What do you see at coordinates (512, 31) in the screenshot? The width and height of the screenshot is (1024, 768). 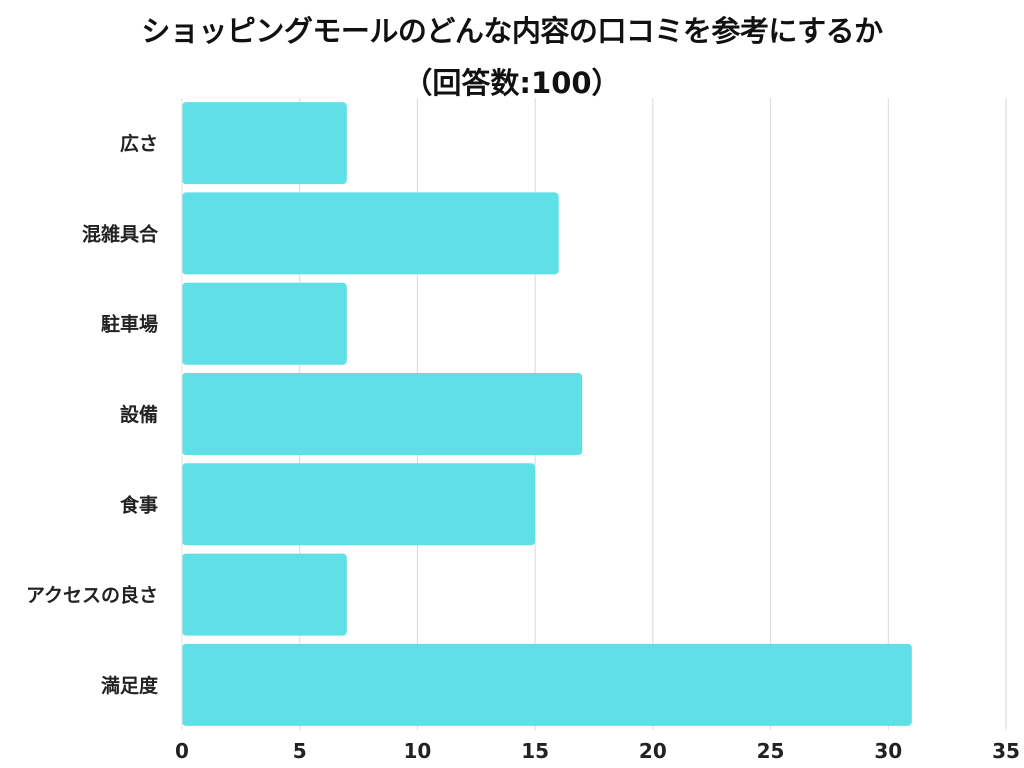 I see `chart-title-line1: ショッピングモールのどんな内容の口コミを参考にするか` at bounding box center [512, 31].